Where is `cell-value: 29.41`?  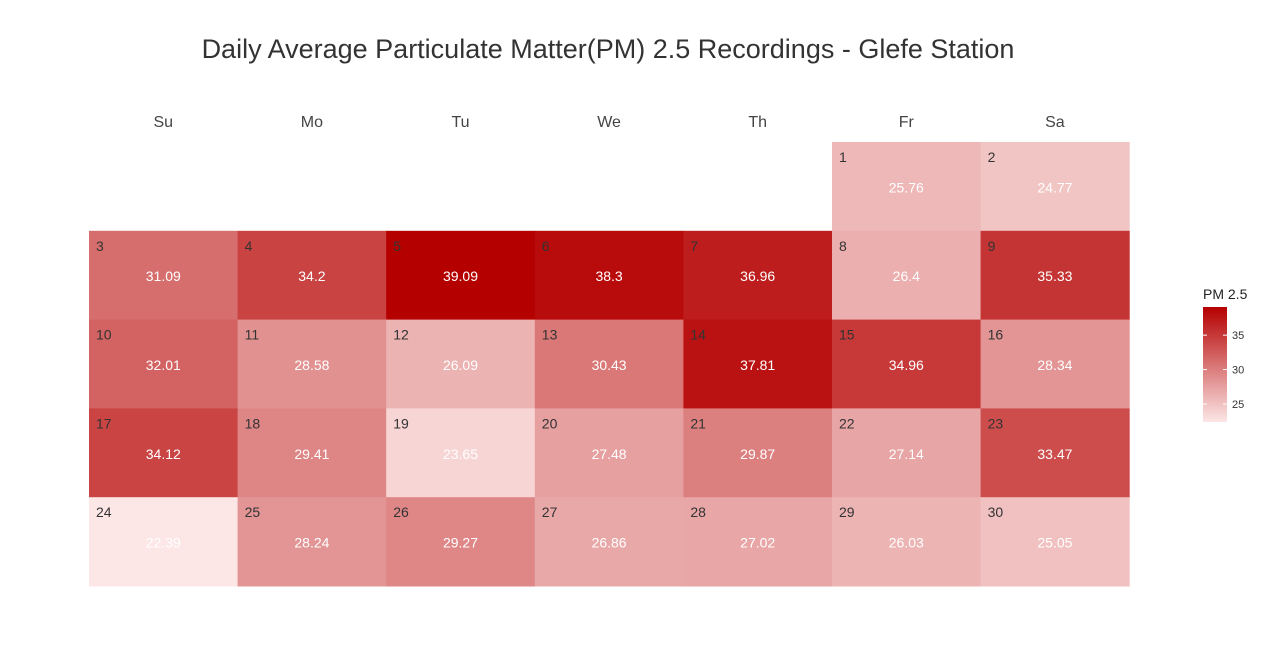 cell-value: 29.41 is located at coordinates (311, 454).